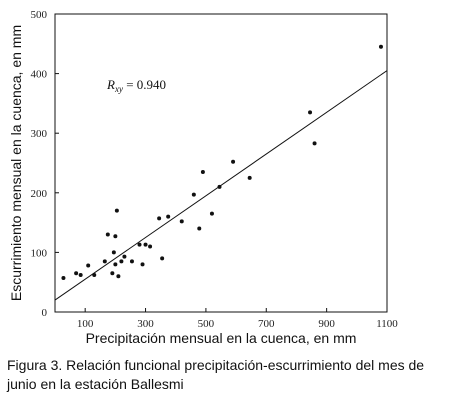 The height and width of the screenshot is (405, 455). Describe the element at coordinates (237, 319) in the screenshot. I see `x-axis: 100 300 500 700 900 1100` at that location.